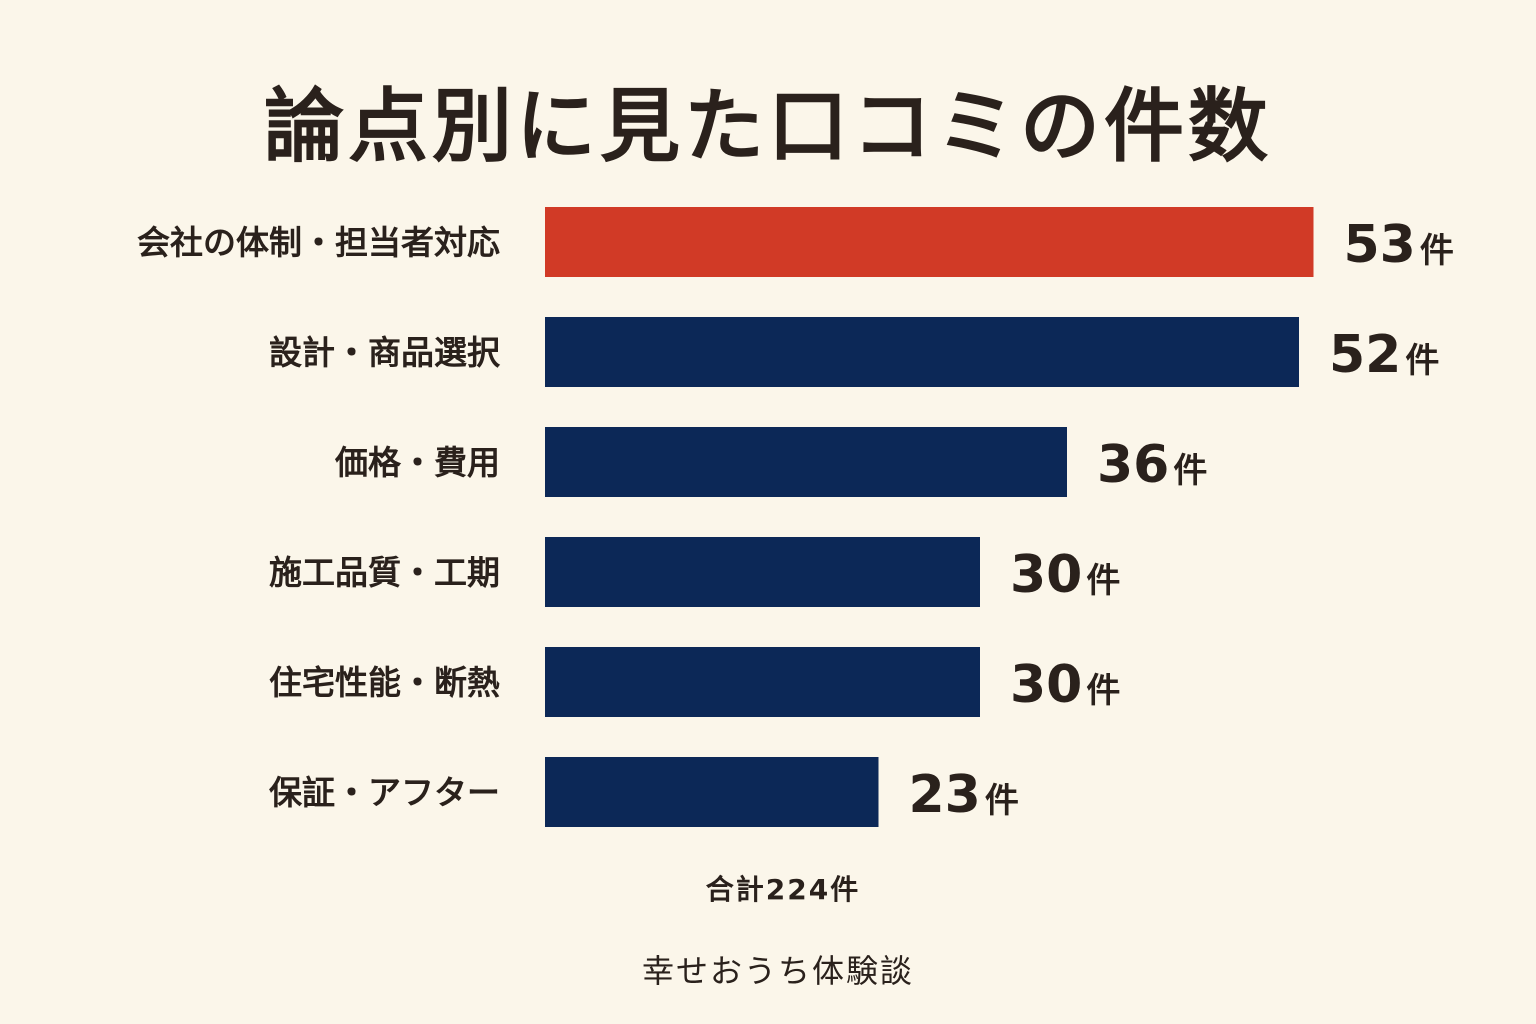 This screenshot has width=1536, height=1024. I want to click on category-label: 価格・費用, so click(417, 462).